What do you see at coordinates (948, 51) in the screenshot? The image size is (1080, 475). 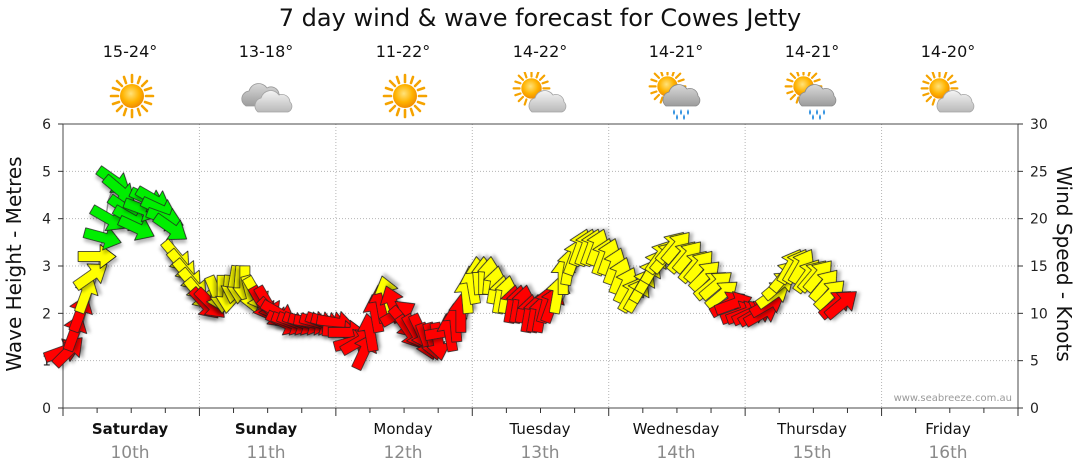 I see `day-temp-range: 14-20°` at bounding box center [948, 51].